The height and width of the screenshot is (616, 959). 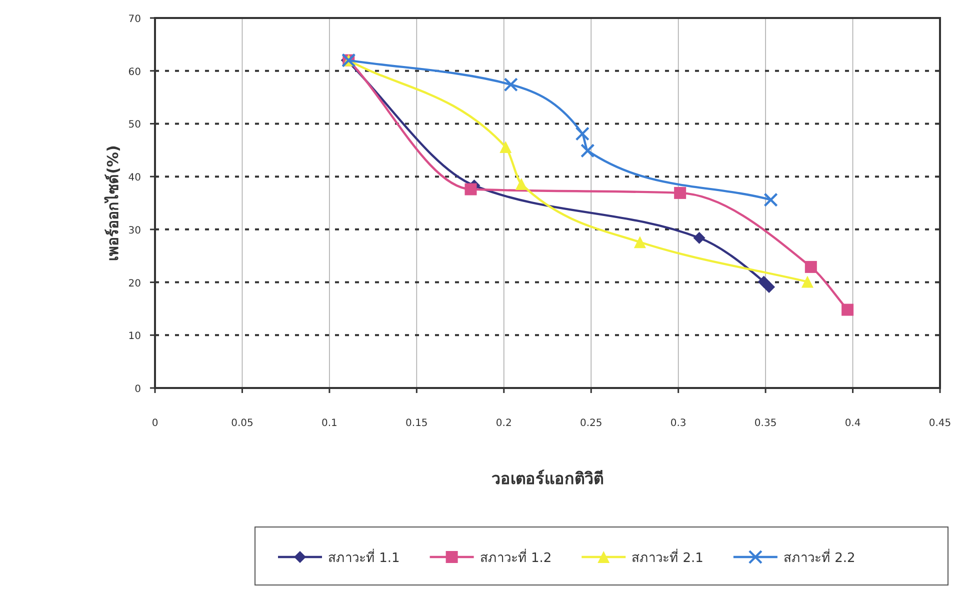 I want to click on y-tick-label: 60, so click(x=134, y=72).